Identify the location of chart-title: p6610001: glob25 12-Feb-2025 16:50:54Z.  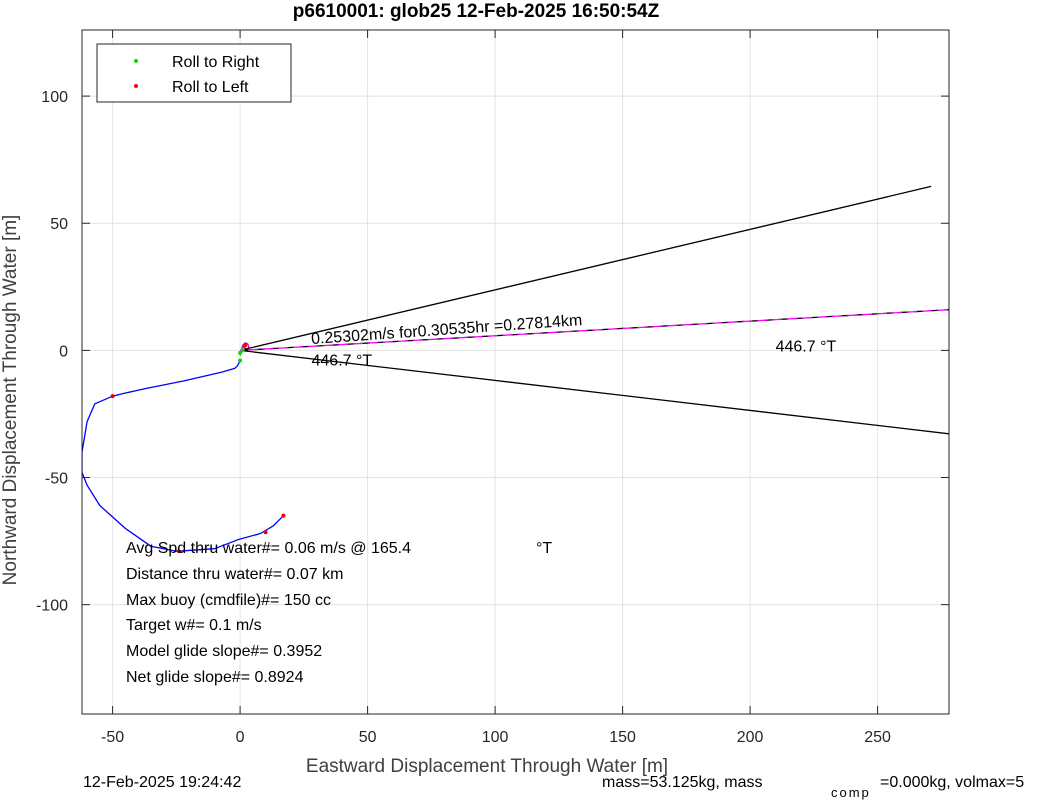
(476, 11).